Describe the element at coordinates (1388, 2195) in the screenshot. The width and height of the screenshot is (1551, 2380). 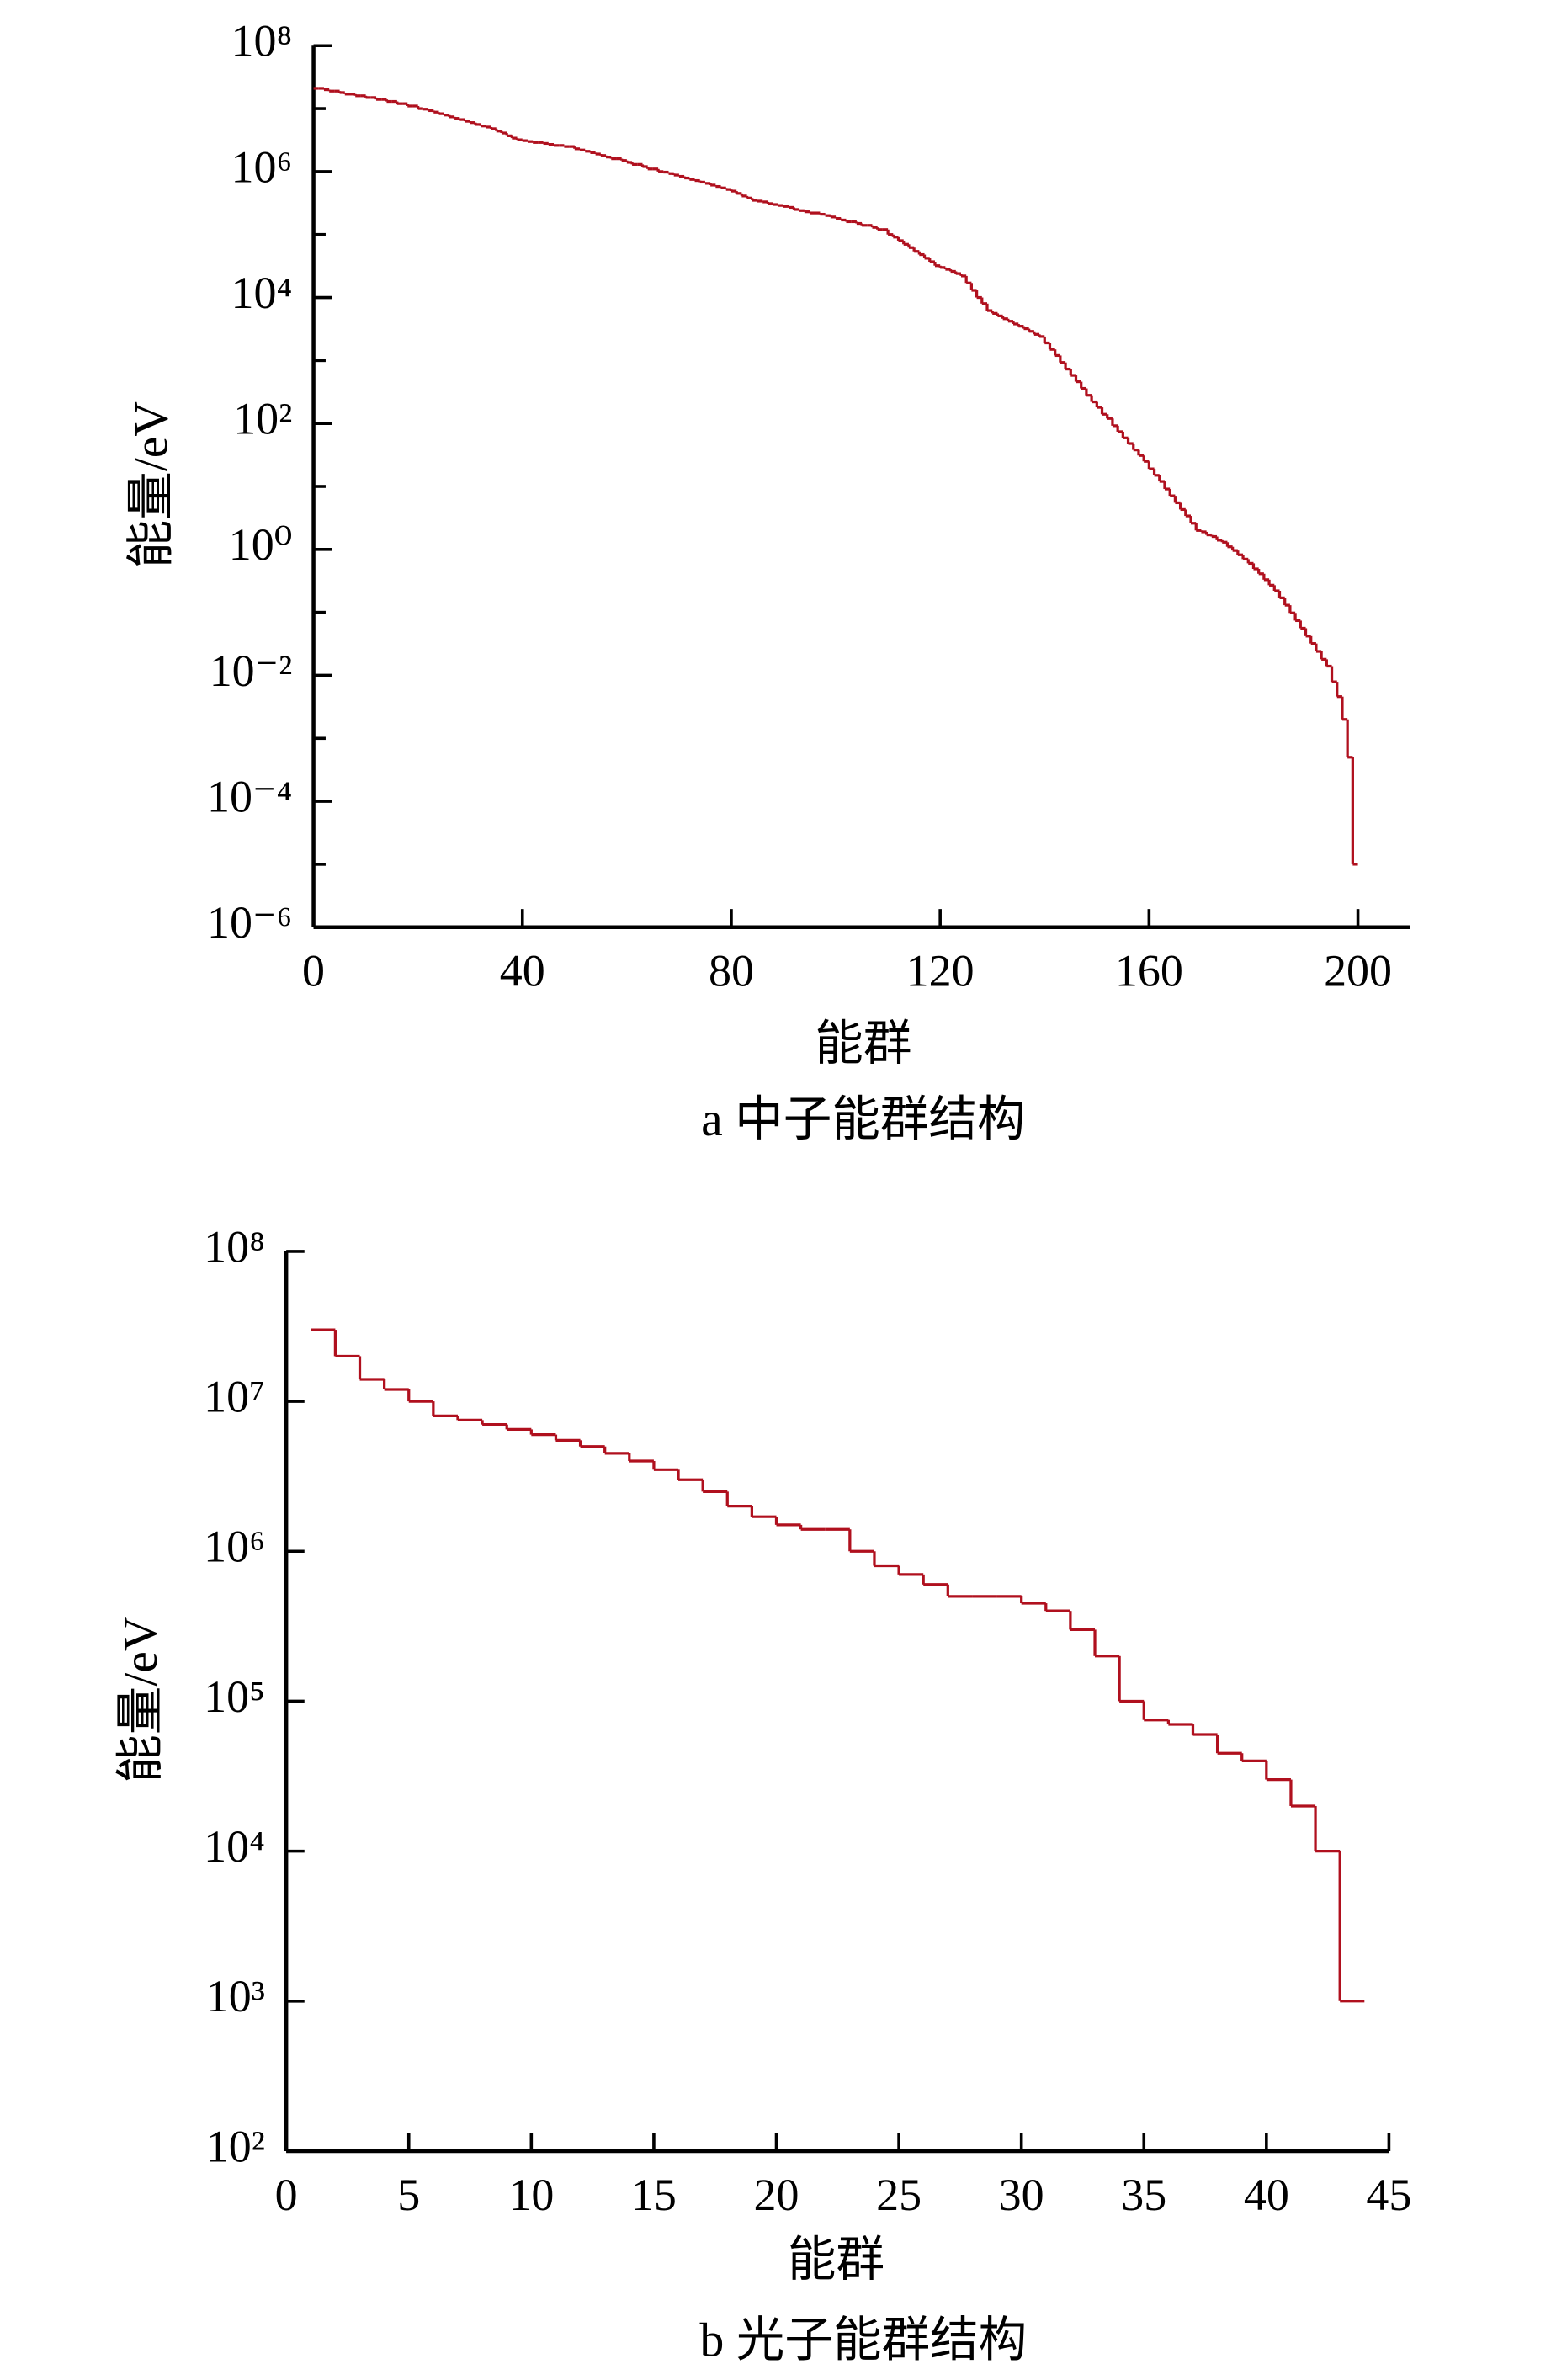
I see `x-tick-label: 45` at that location.